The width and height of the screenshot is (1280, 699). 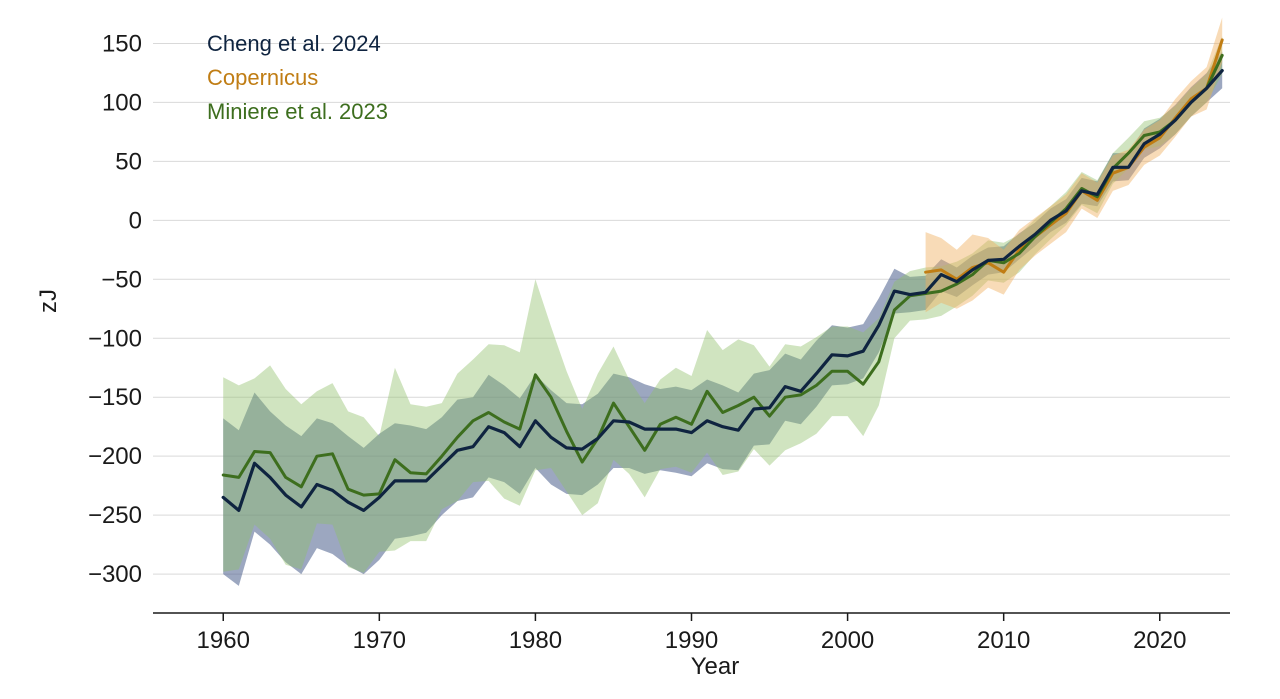 What do you see at coordinates (1003, 640) in the screenshot?
I see `x-tick-label: 2010` at bounding box center [1003, 640].